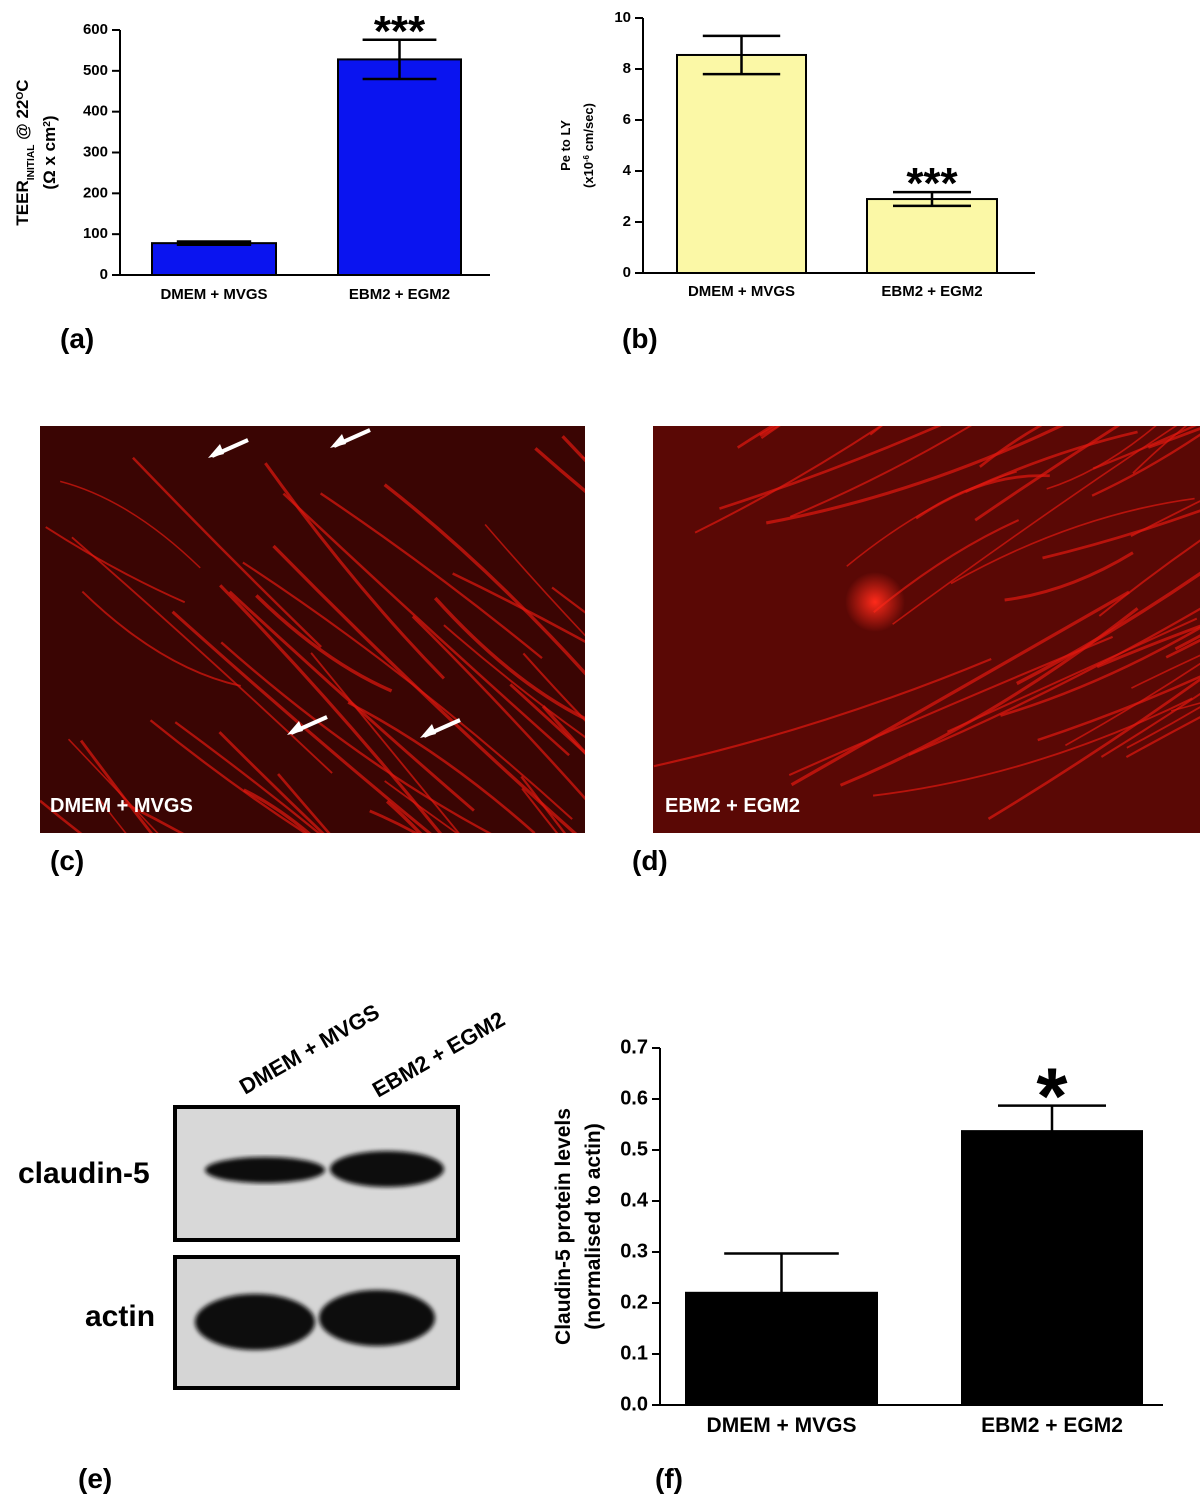  Describe the element at coordinates (95, 1478) in the screenshot. I see `panel-label: (e)` at that location.